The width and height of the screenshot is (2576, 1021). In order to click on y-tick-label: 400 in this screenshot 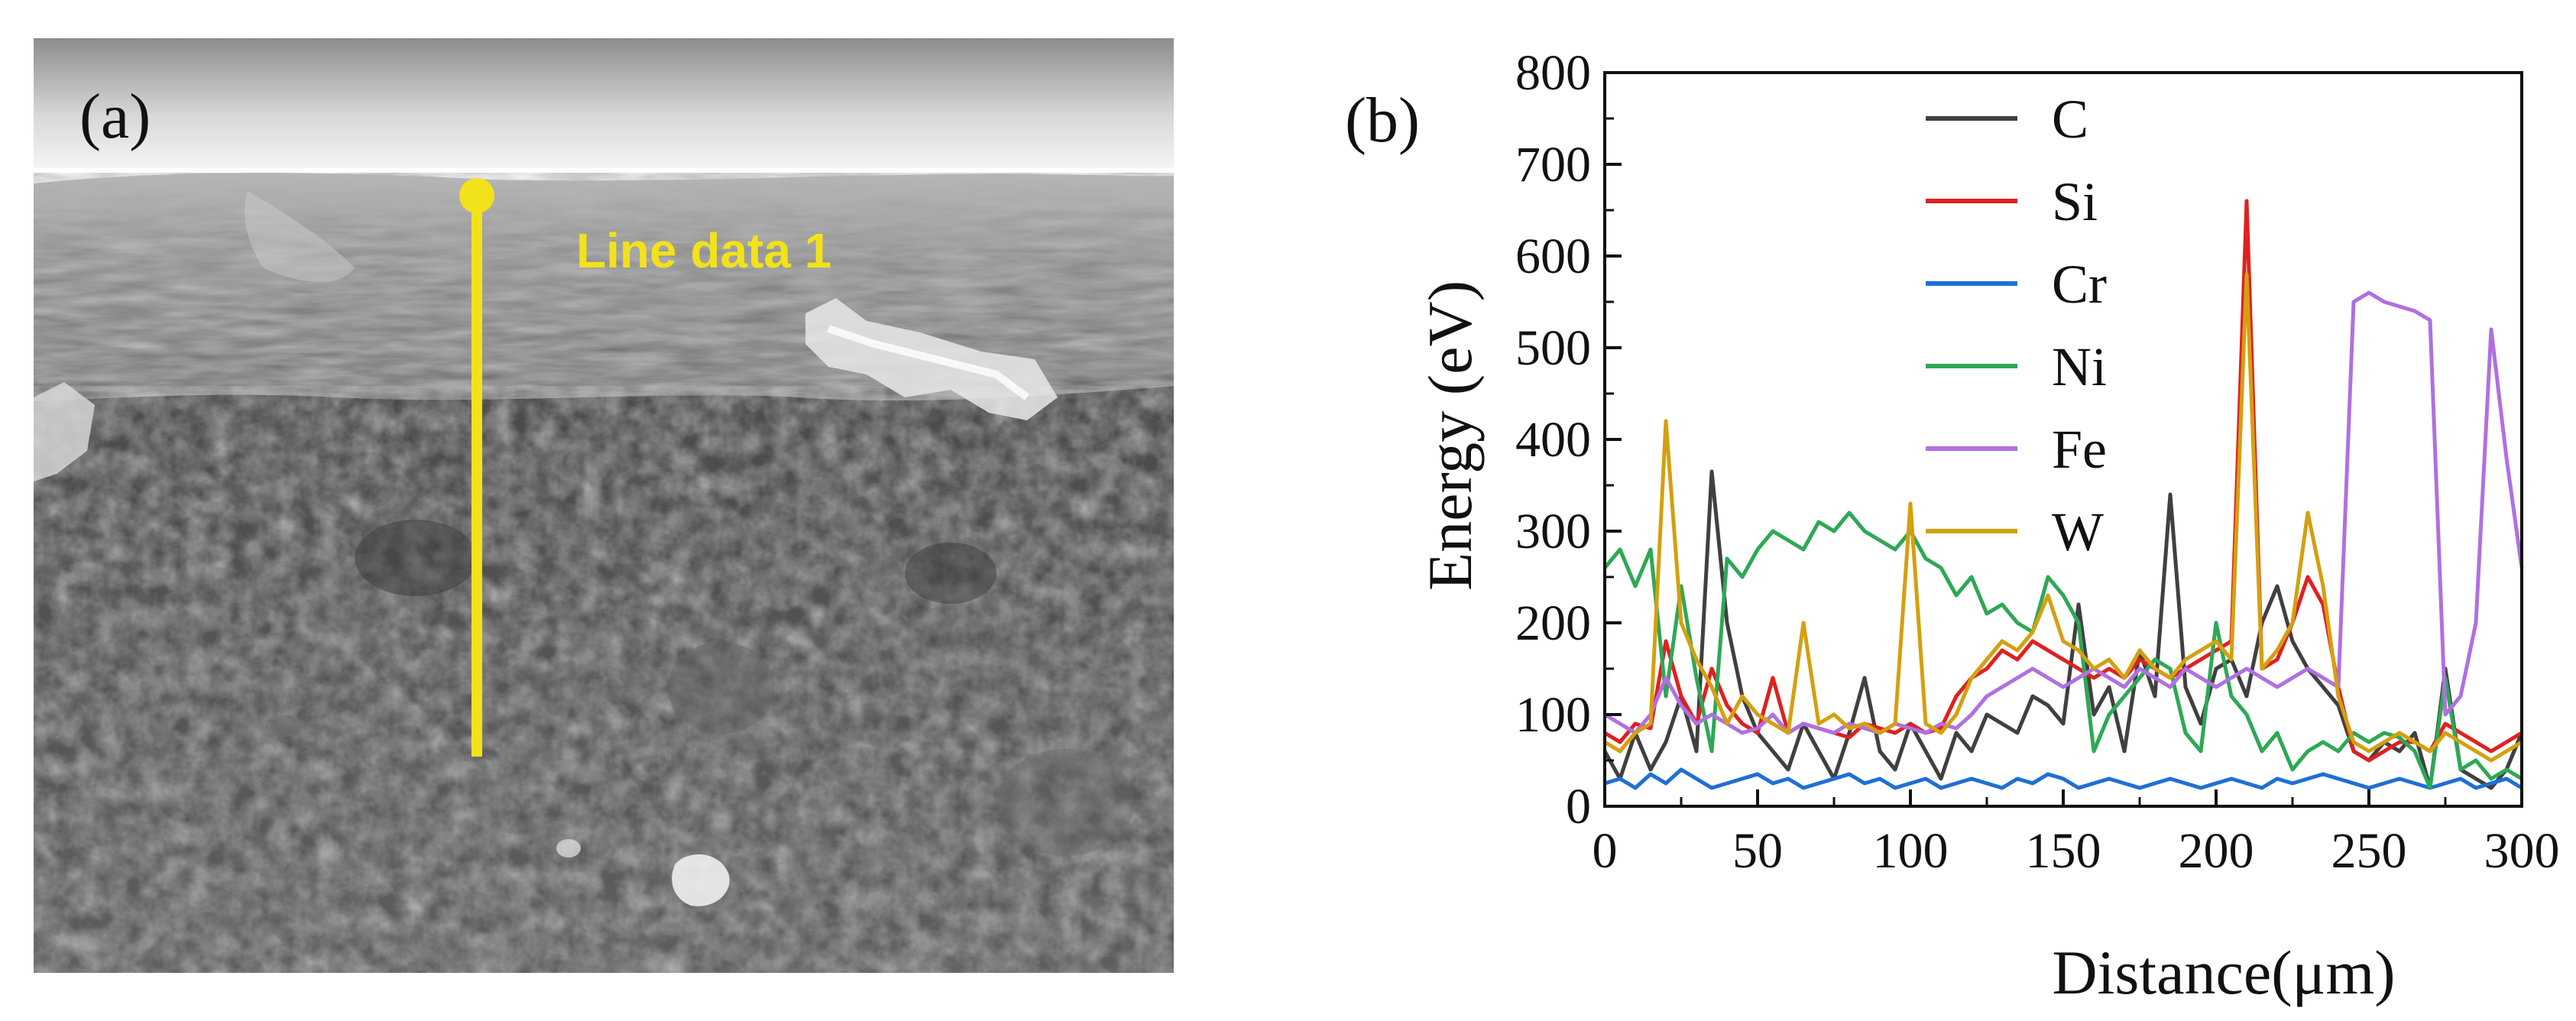, I will do `click(1553, 440)`.